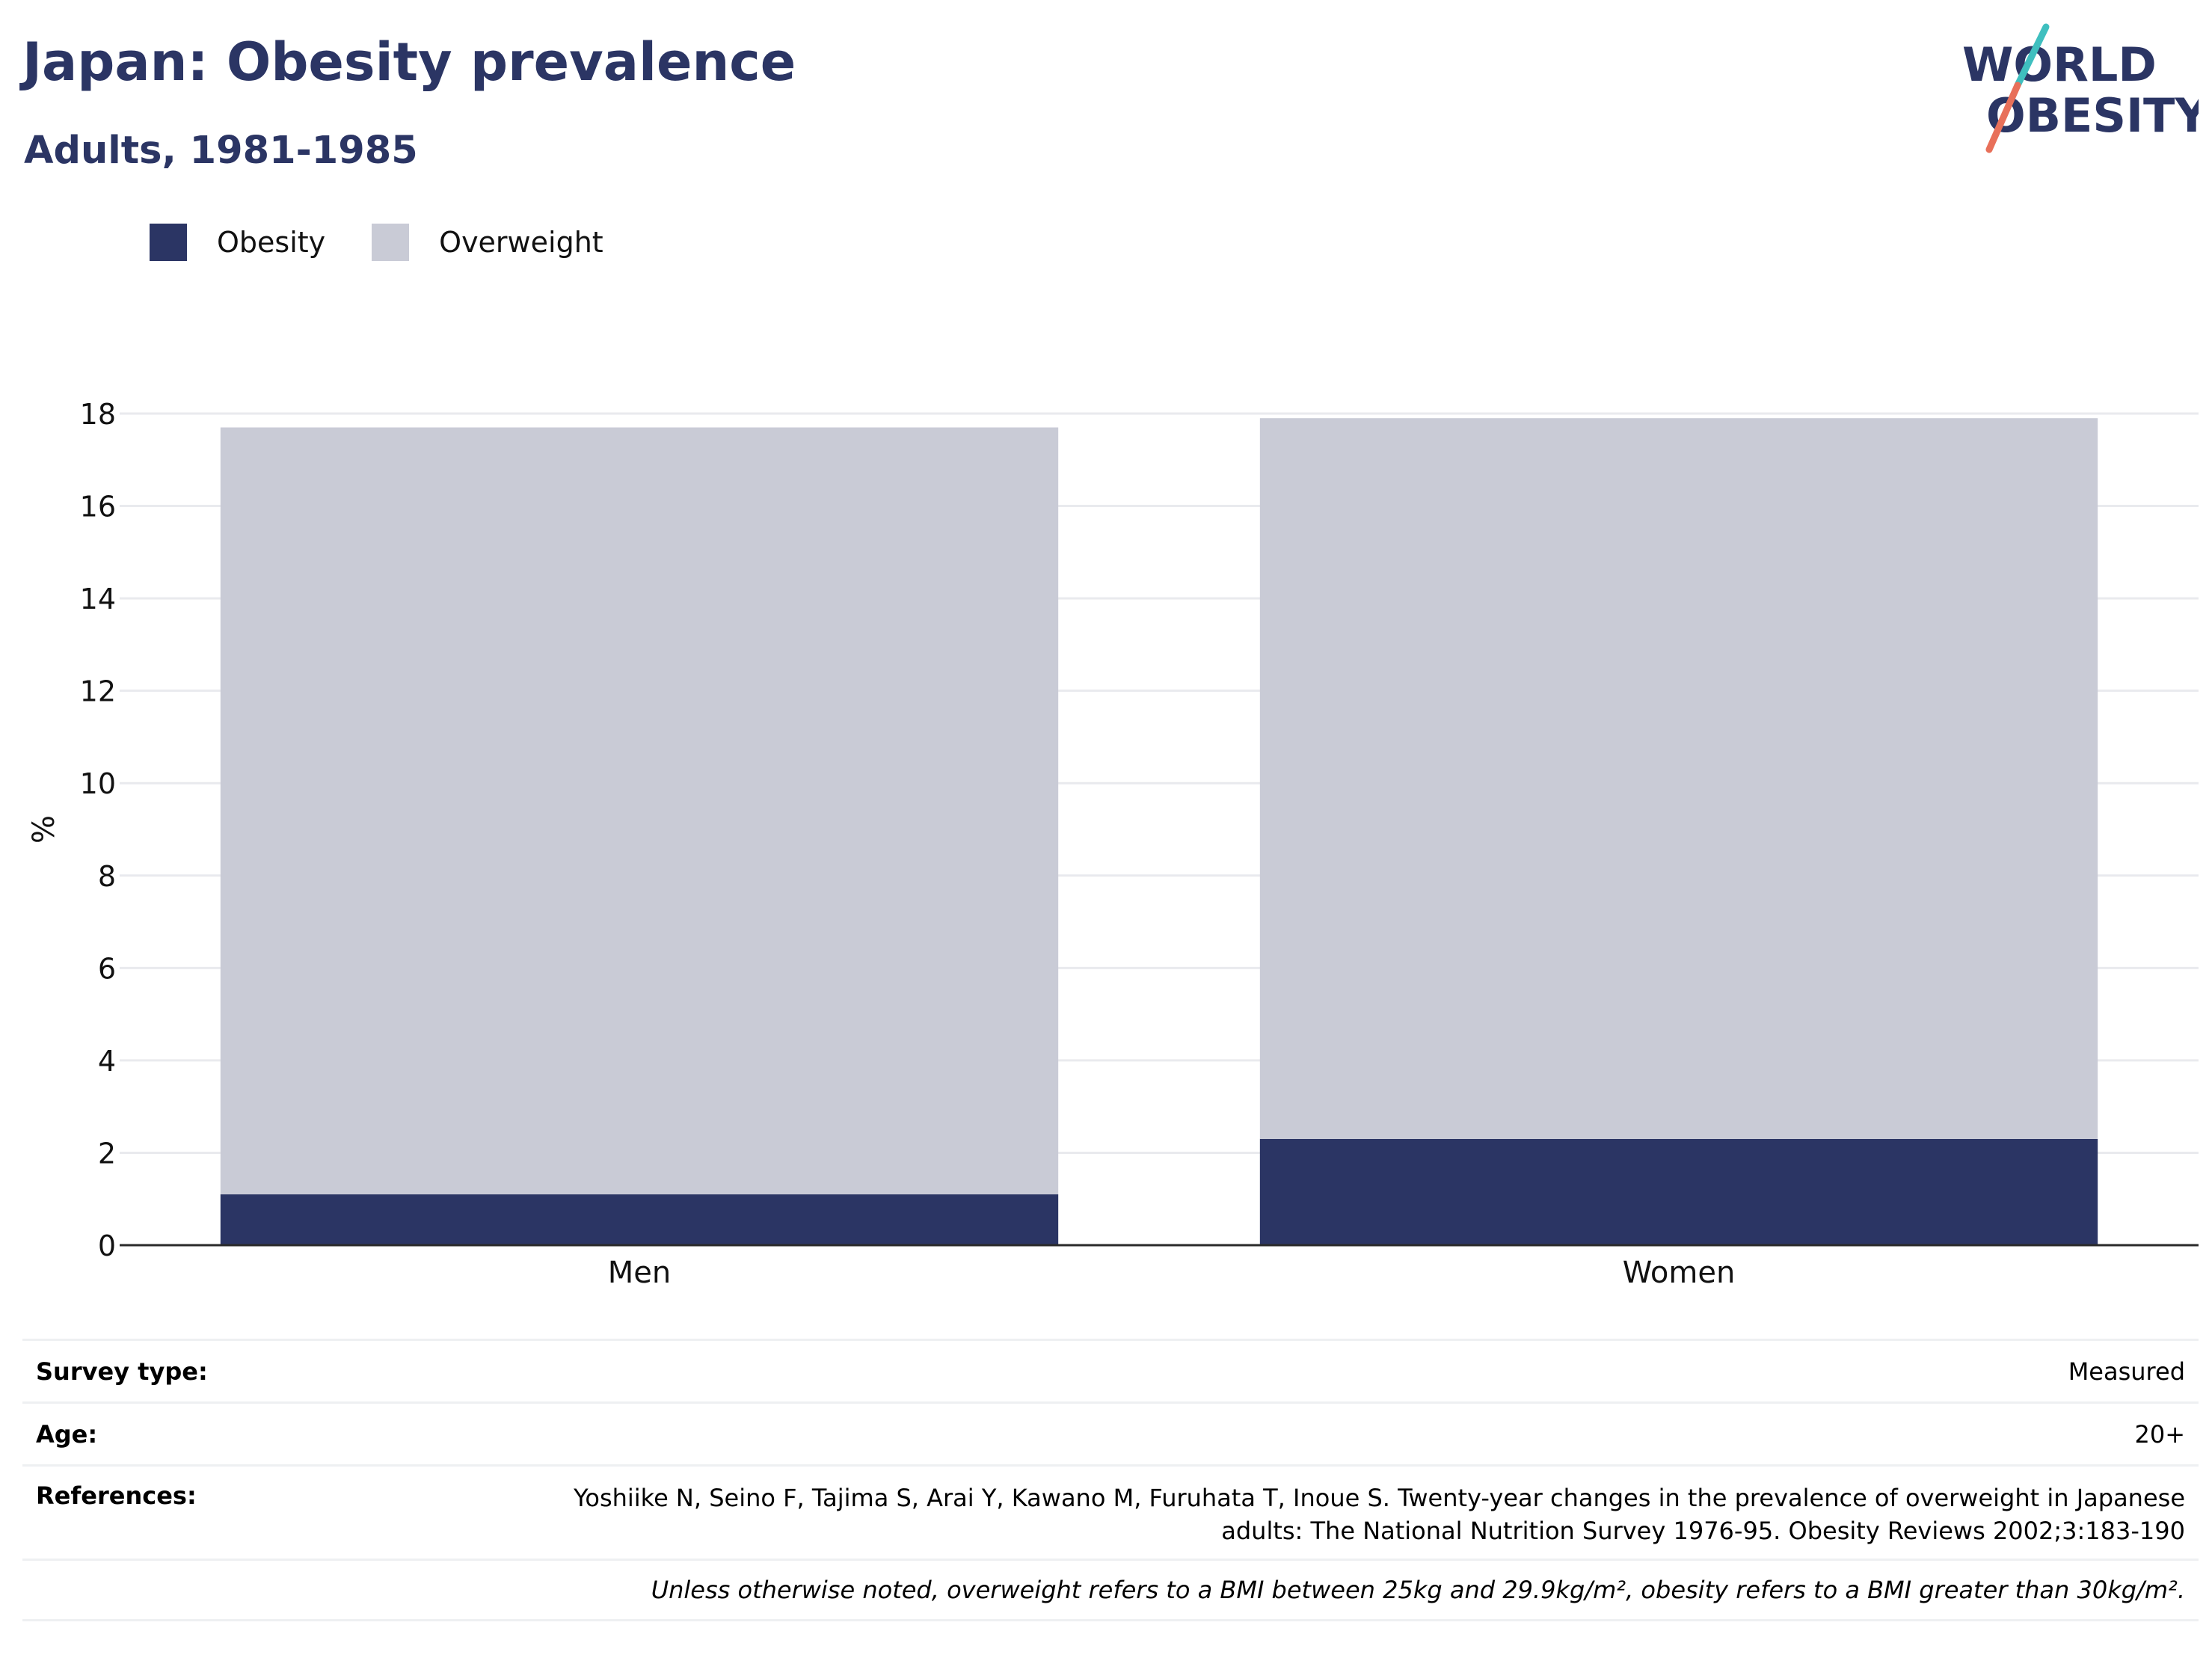 The width and height of the screenshot is (2212, 1655). I want to click on legend-swatch-overweight, so click(391, 242).